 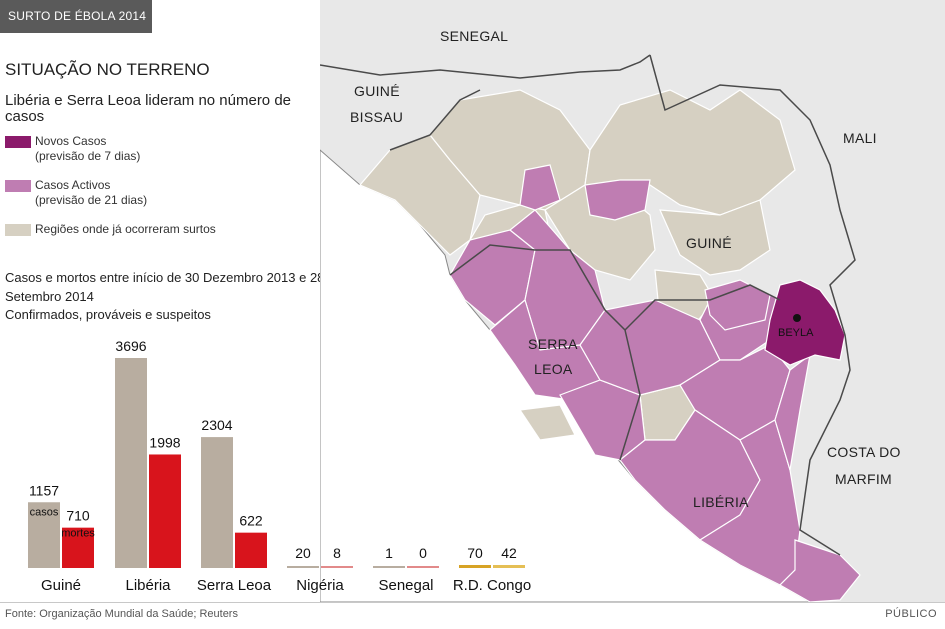 What do you see at coordinates (44, 512) in the screenshot?
I see `annotation-cases: casos` at bounding box center [44, 512].